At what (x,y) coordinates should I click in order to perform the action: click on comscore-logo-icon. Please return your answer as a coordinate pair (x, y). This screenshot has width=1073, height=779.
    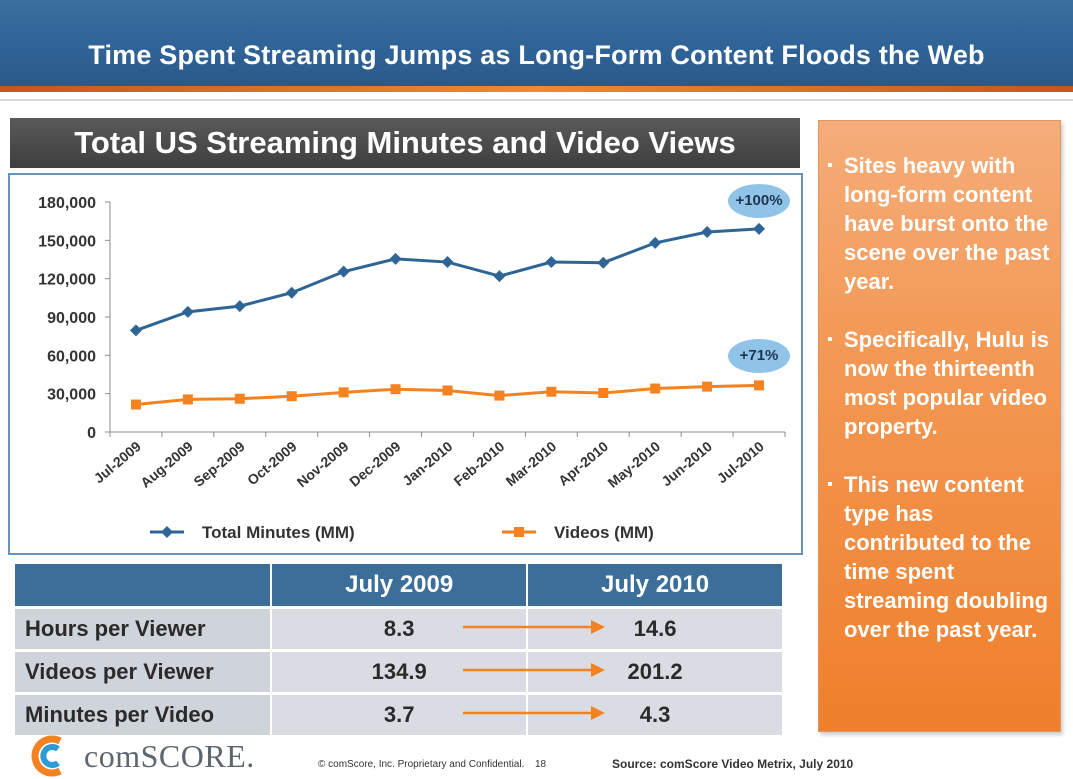
    Looking at the image, I should click on (46, 756).